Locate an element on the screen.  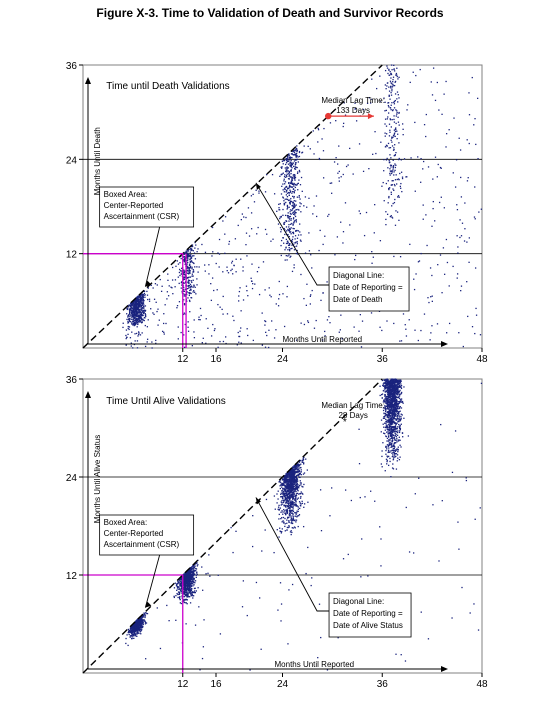
diagonal-text: Diagonal Line: is located at coordinates (358, 275).